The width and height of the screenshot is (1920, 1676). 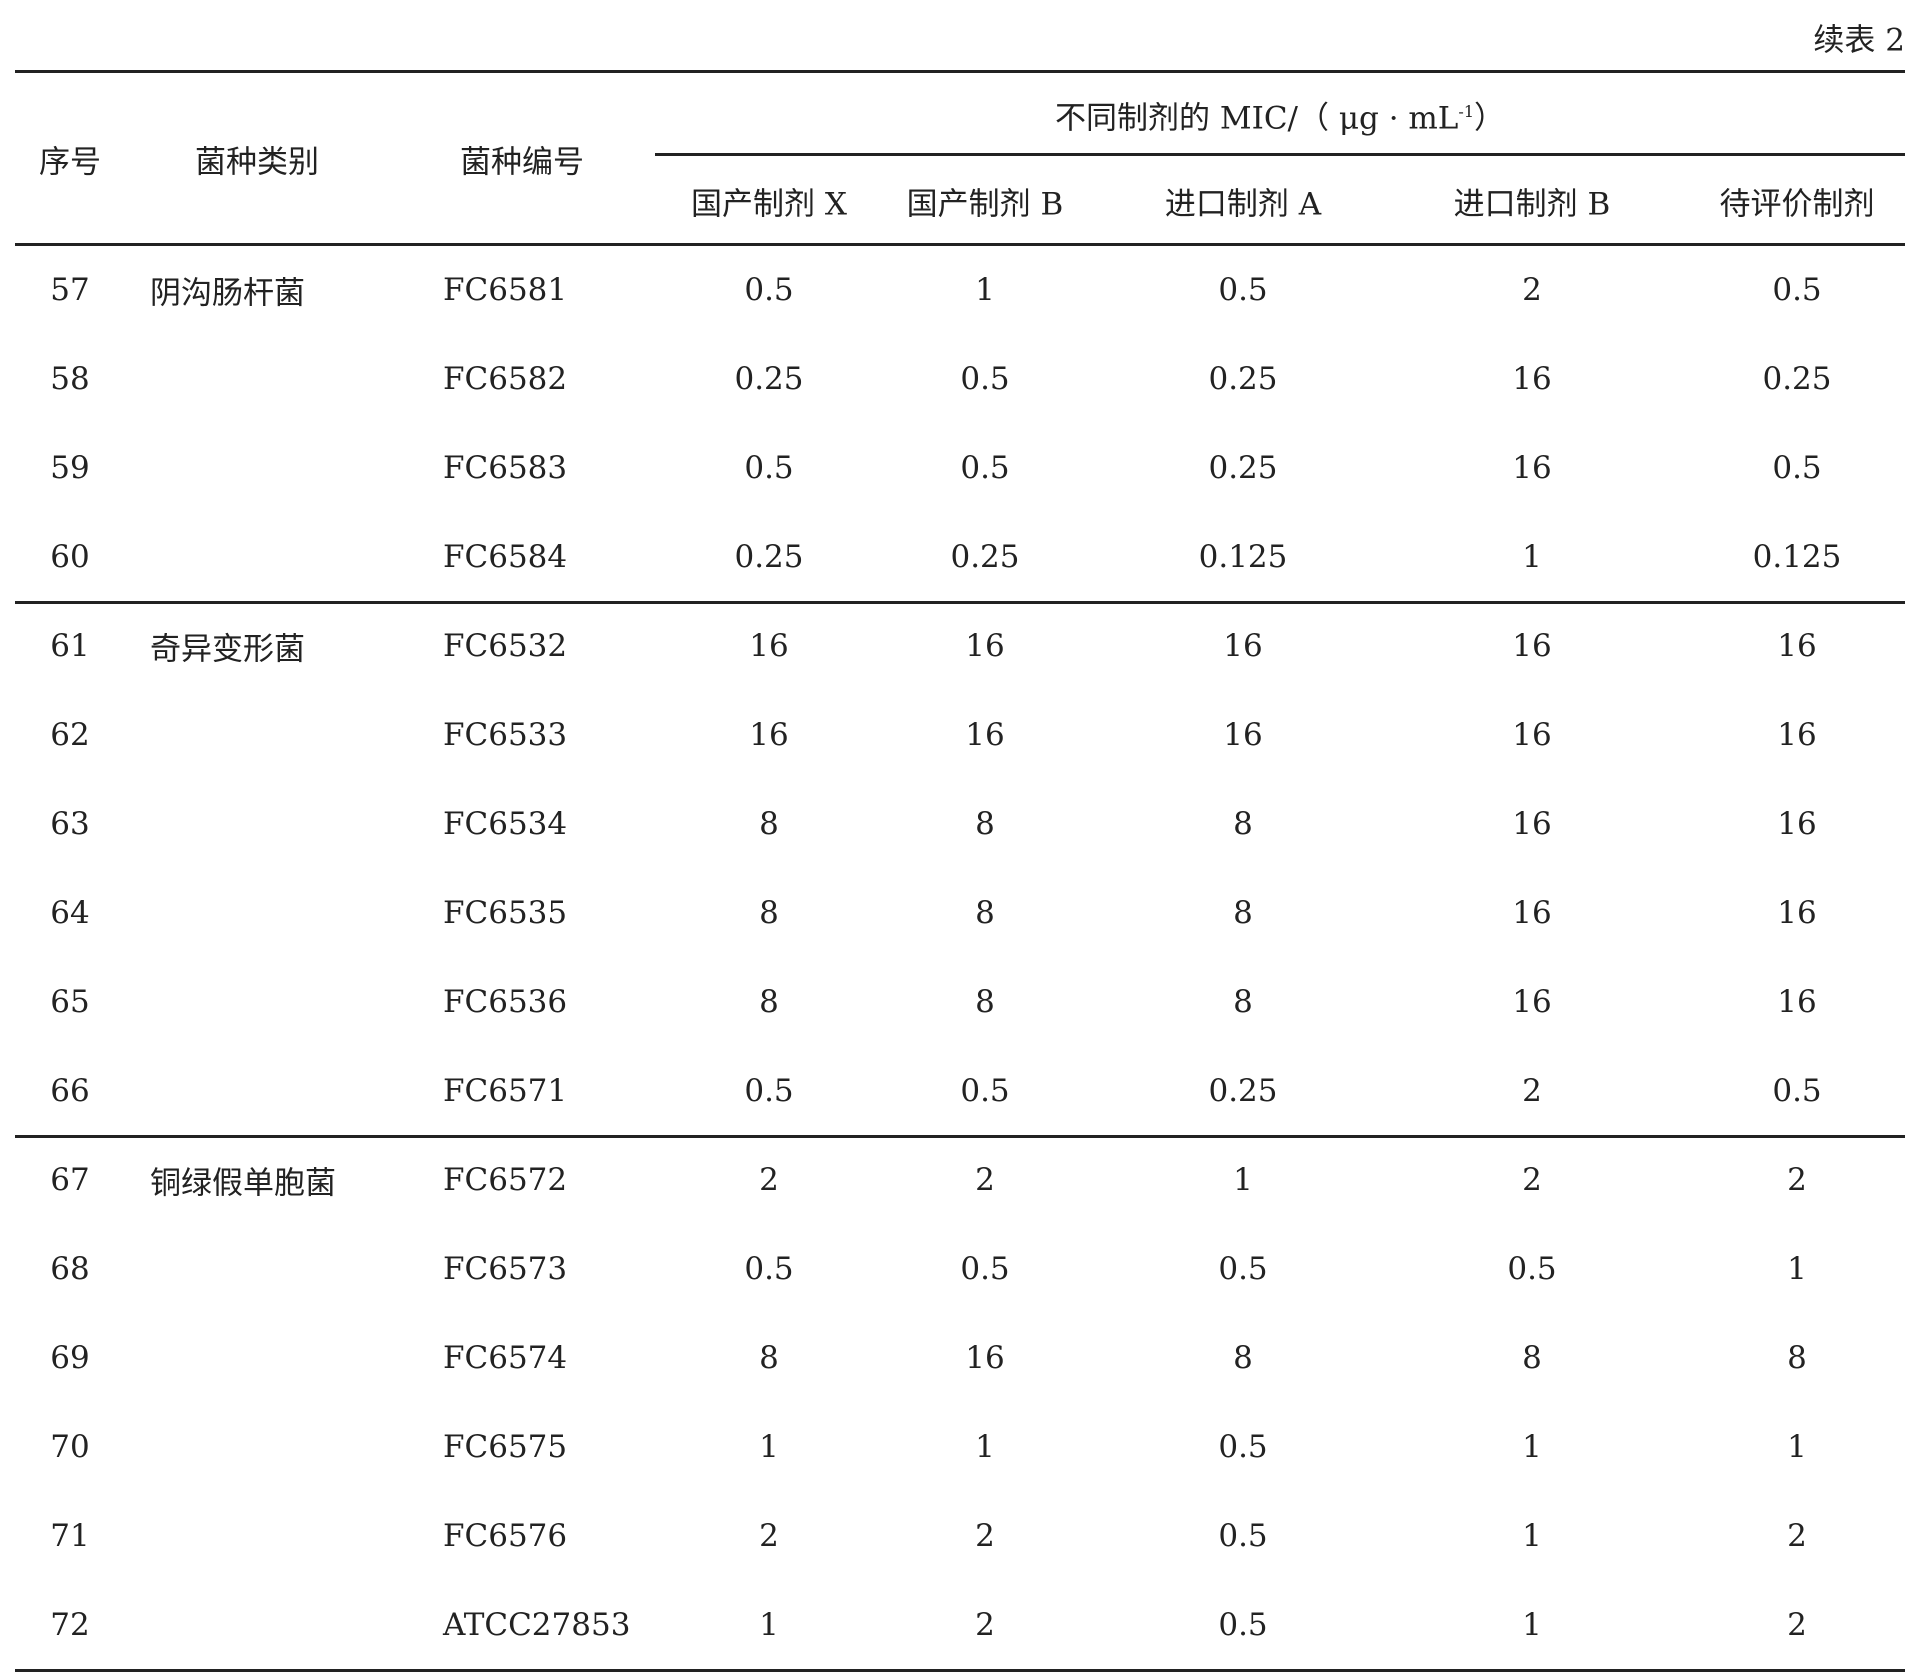 What do you see at coordinates (243, 1183) in the screenshot?
I see `cell-category: 铜绿假单胞菌` at bounding box center [243, 1183].